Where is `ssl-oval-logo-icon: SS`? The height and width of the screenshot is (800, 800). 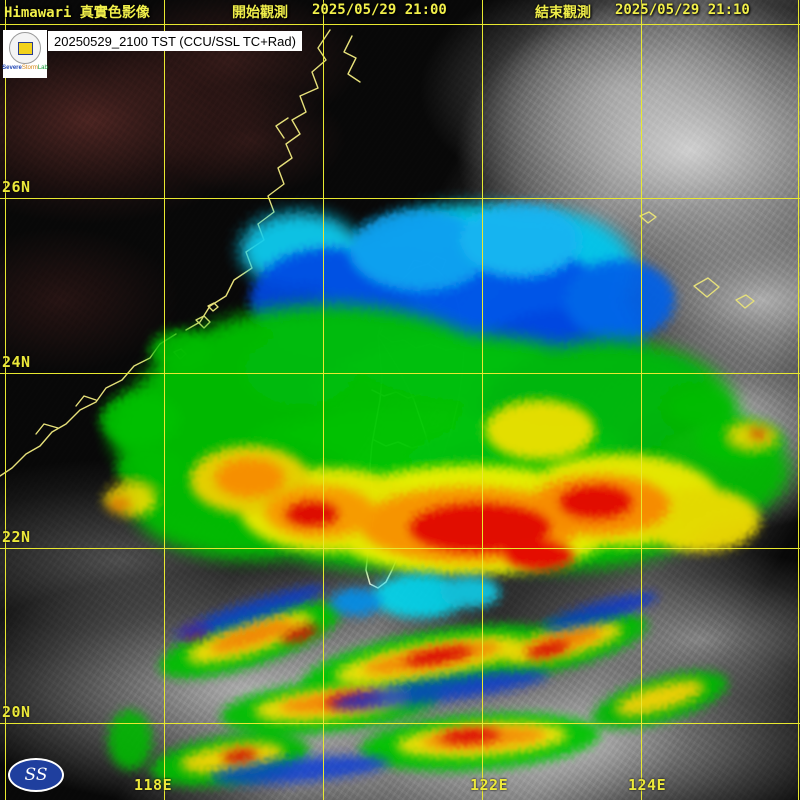
ssl-oval-logo-icon: SS is located at coordinates (36, 775).